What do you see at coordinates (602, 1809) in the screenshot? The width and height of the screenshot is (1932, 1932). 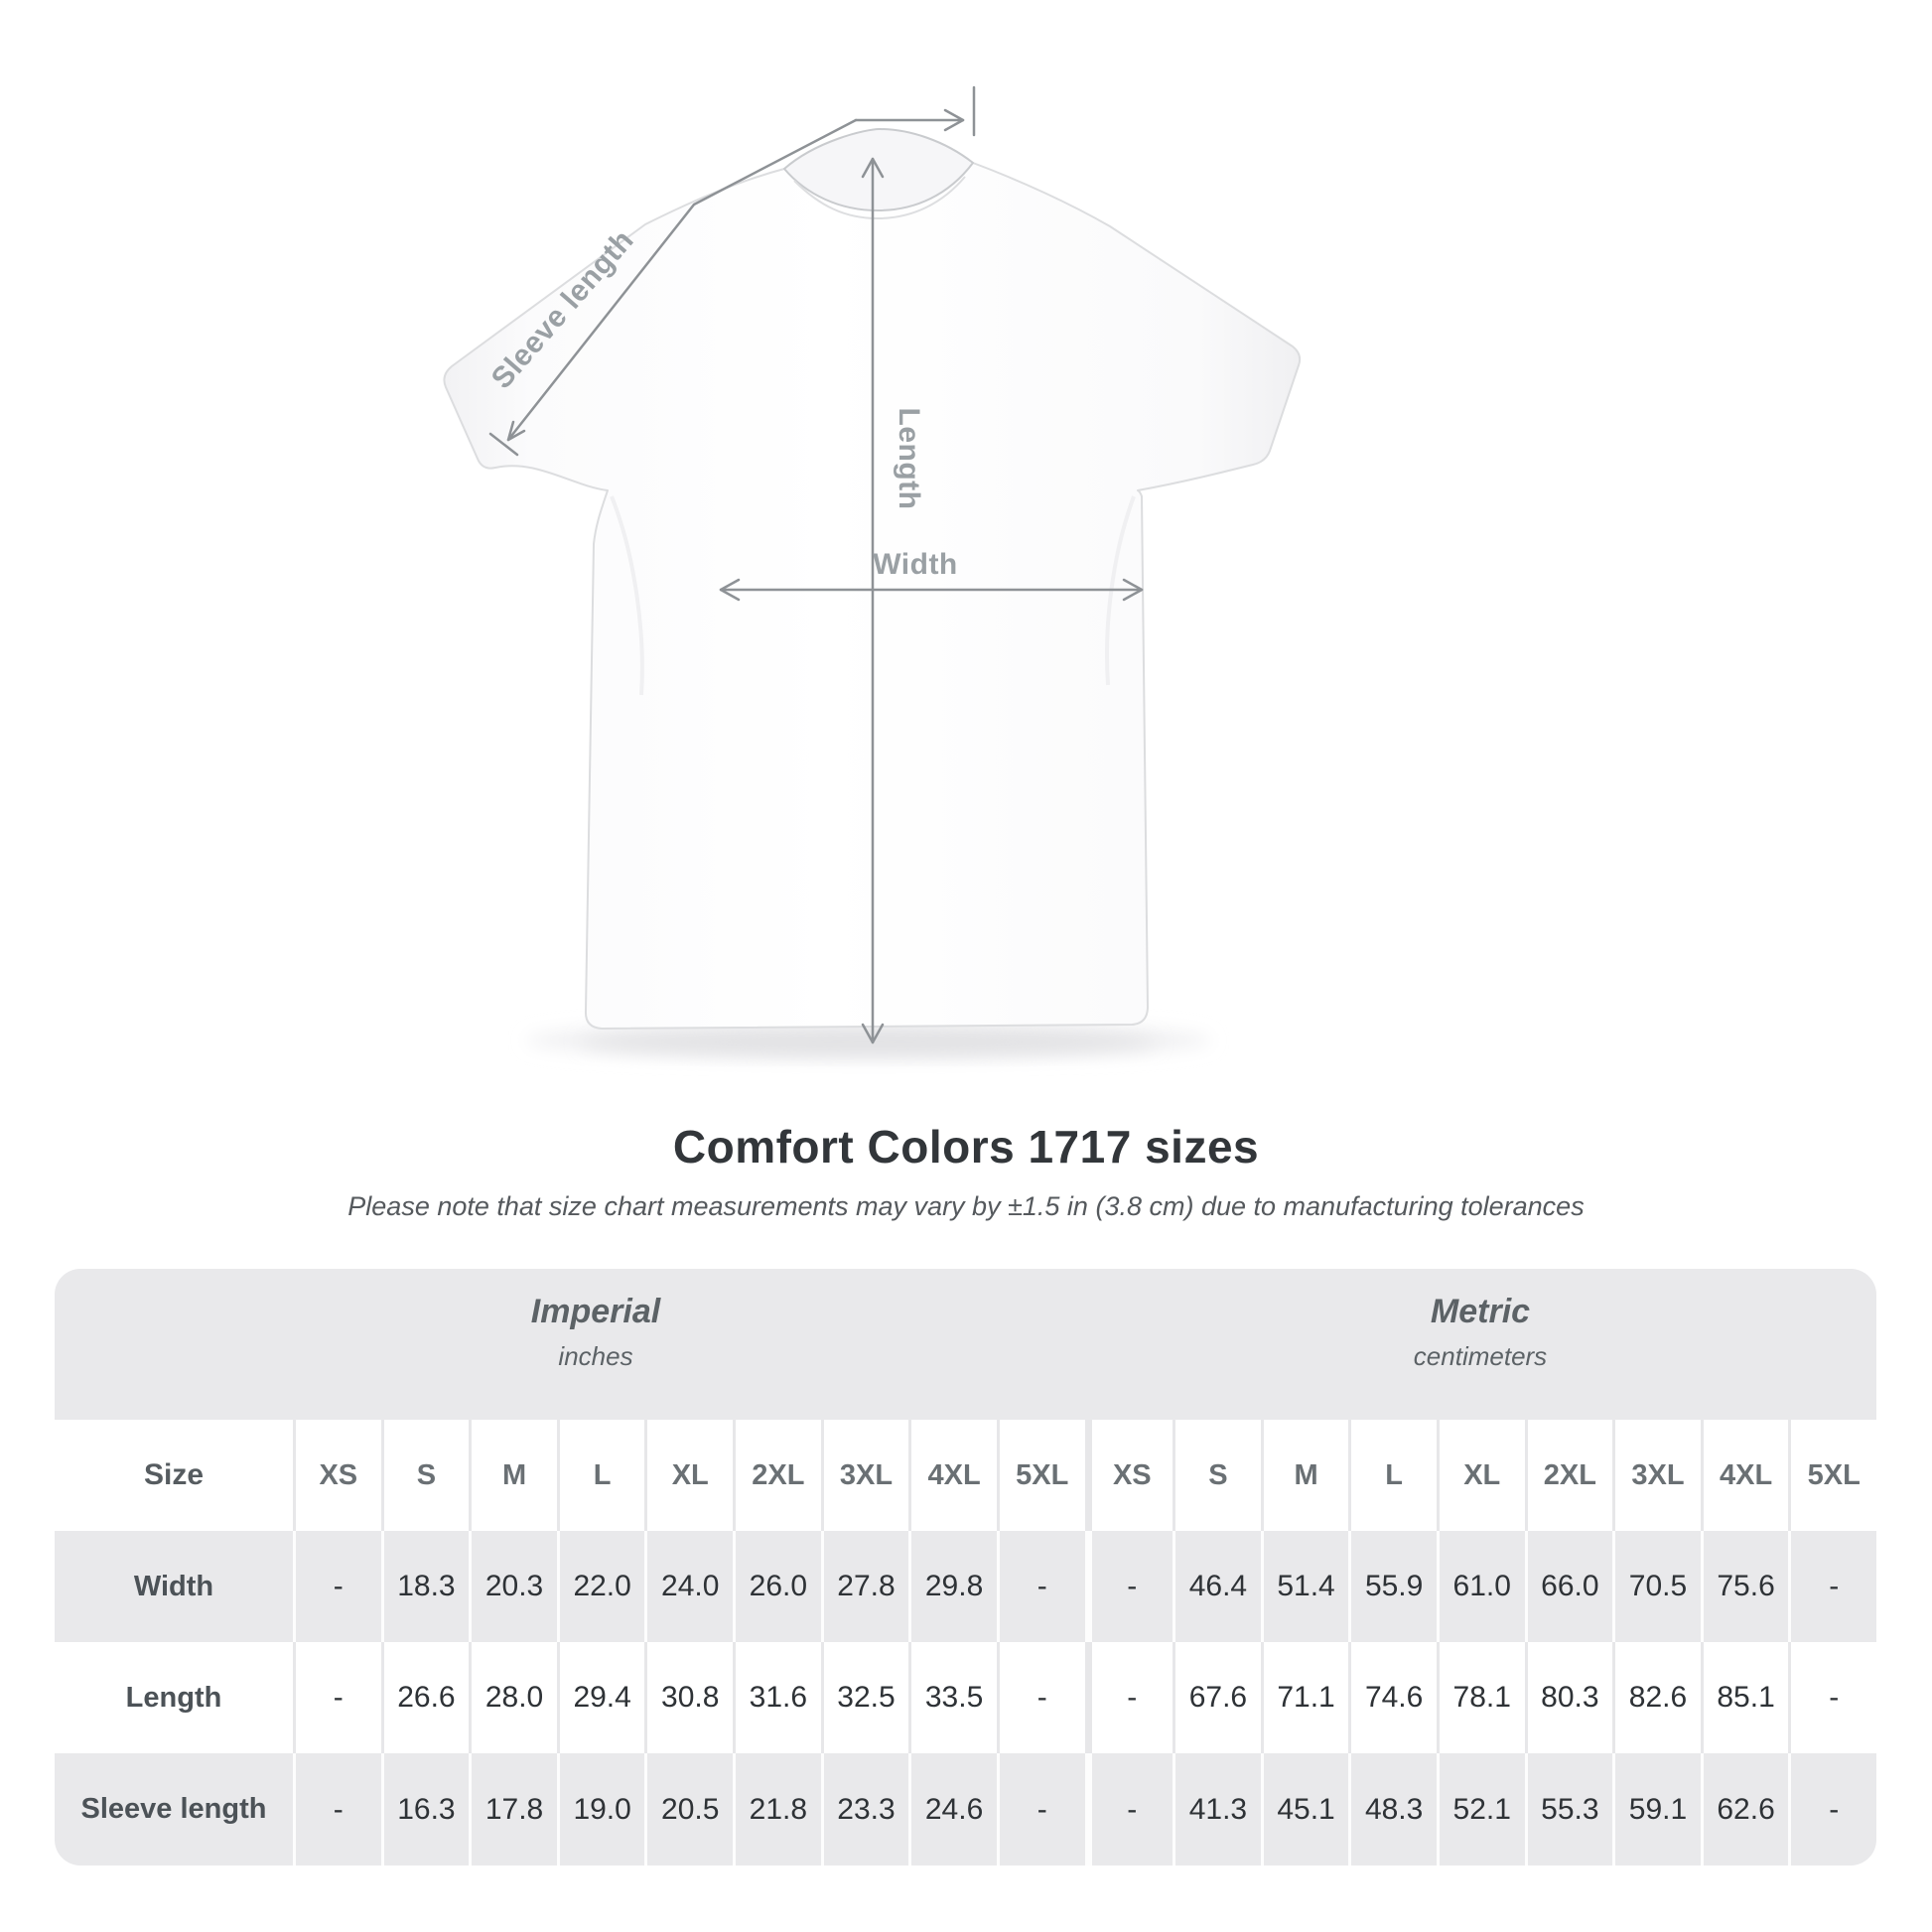 I see `table-cell: 19.0` at bounding box center [602, 1809].